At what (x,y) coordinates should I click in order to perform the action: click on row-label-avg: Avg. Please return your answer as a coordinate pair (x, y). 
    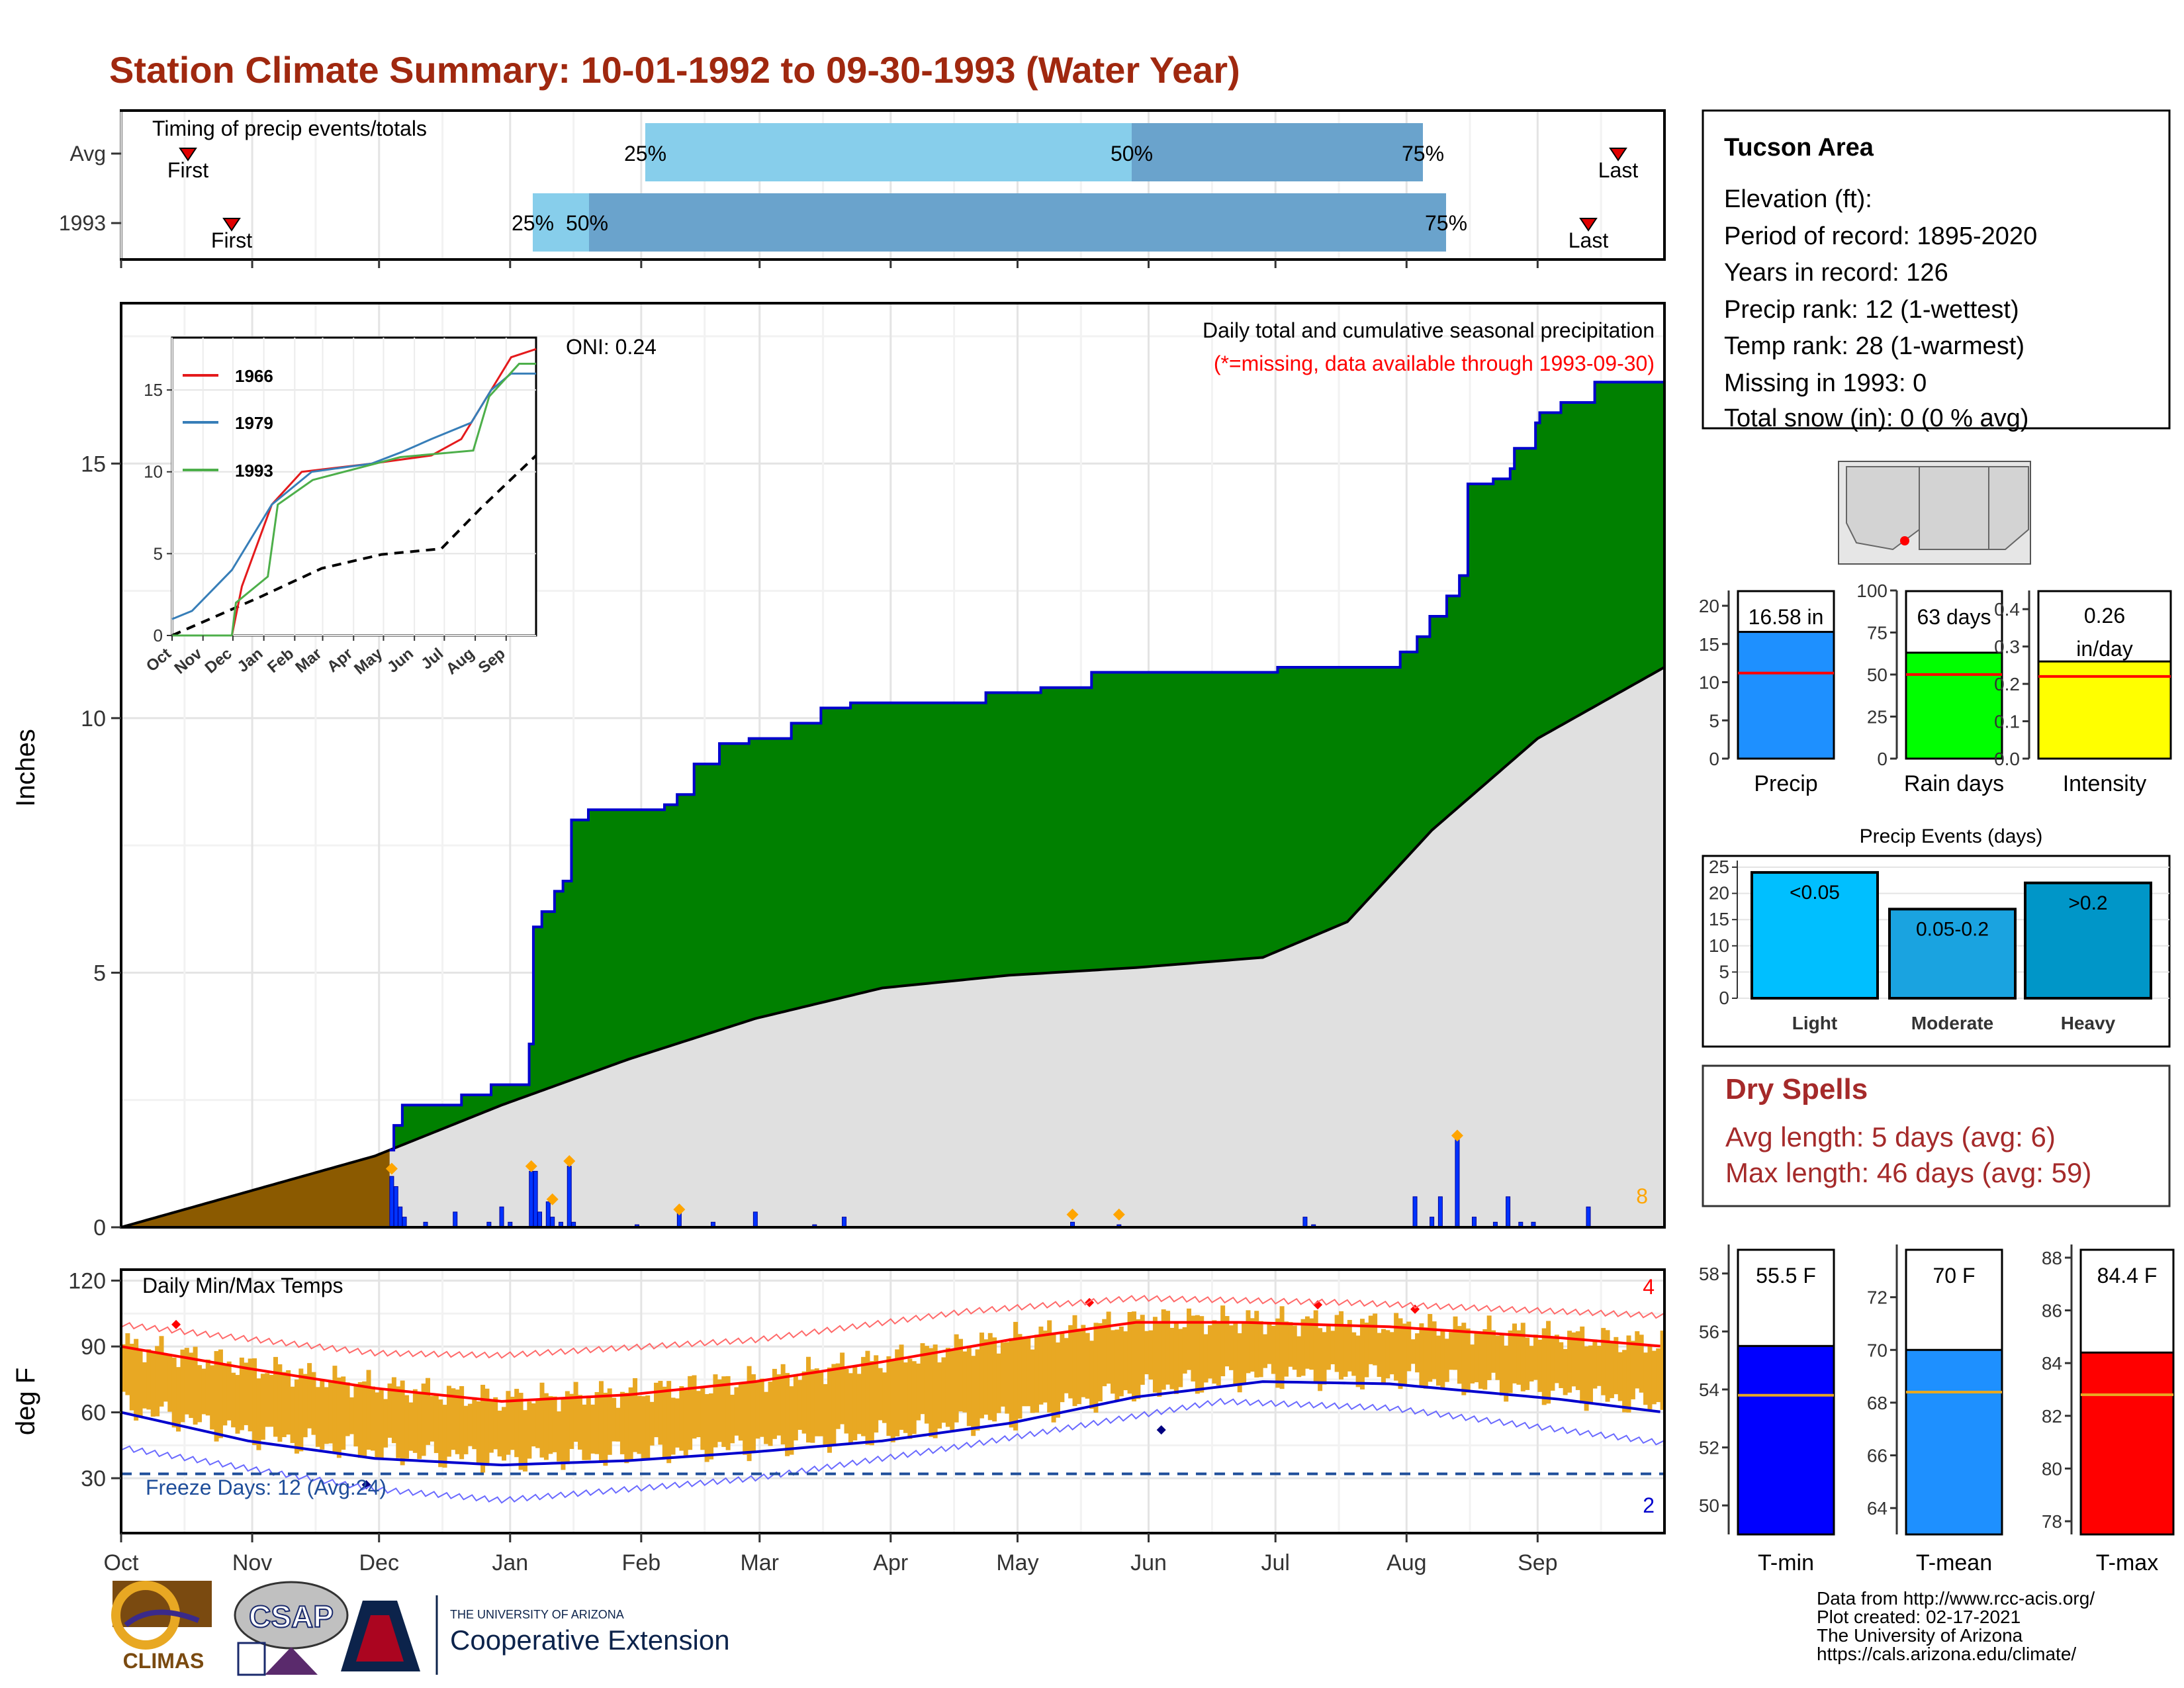
    Looking at the image, I should click on (87, 153).